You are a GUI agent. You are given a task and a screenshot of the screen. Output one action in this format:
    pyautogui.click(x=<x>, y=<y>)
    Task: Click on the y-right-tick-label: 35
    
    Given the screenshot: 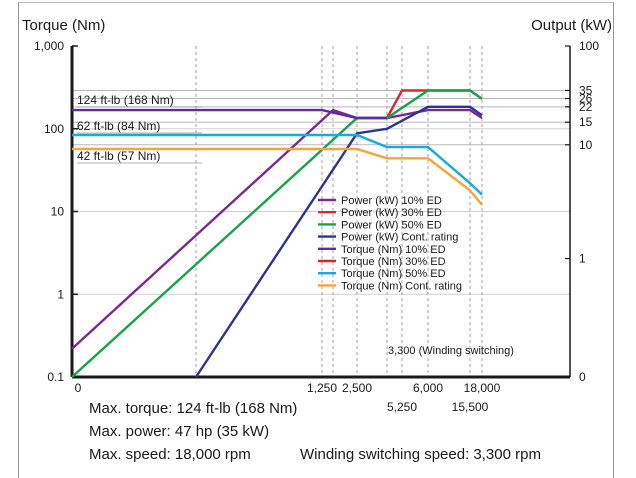 What is the action you would take?
    pyautogui.click(x=586, y=90)
    